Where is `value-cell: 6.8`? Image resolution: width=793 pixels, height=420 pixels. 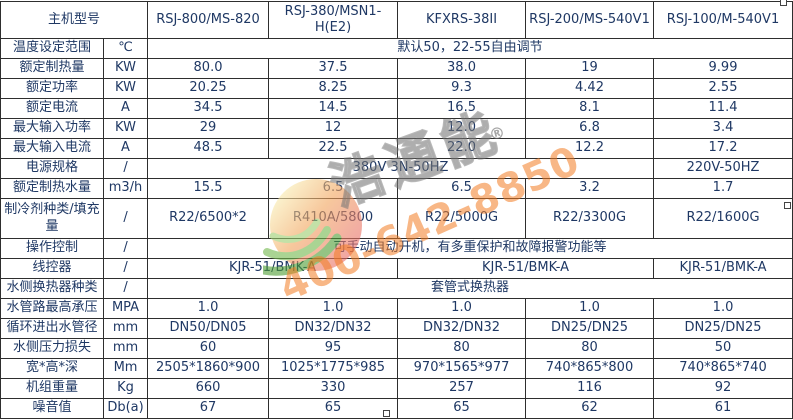
value-cell: 6.8 is located at coordinates (590, 128).